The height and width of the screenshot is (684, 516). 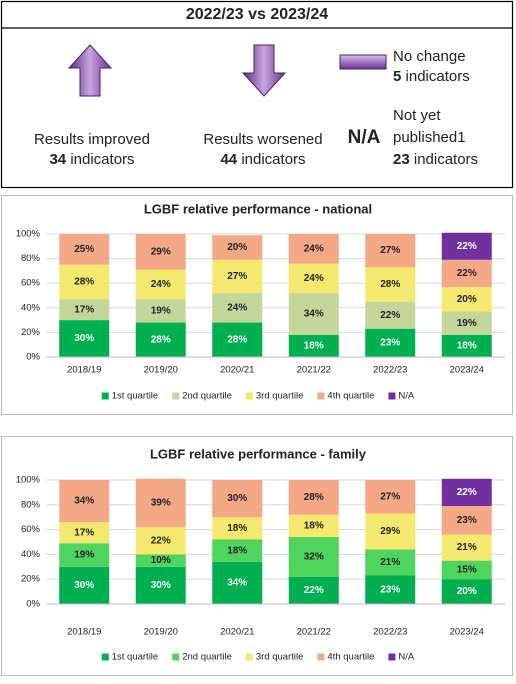 What do you see at coordinates (90, 70) in the screenshot?
I see `up-arrow` at bounding box center [90, 70].